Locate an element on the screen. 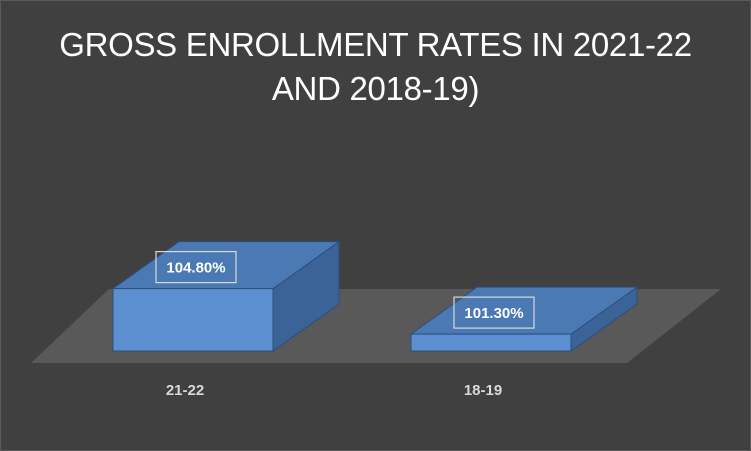 This screenshot has width=751, height=451. data-label-text: 101.30% is located at coordinates (493, 313).